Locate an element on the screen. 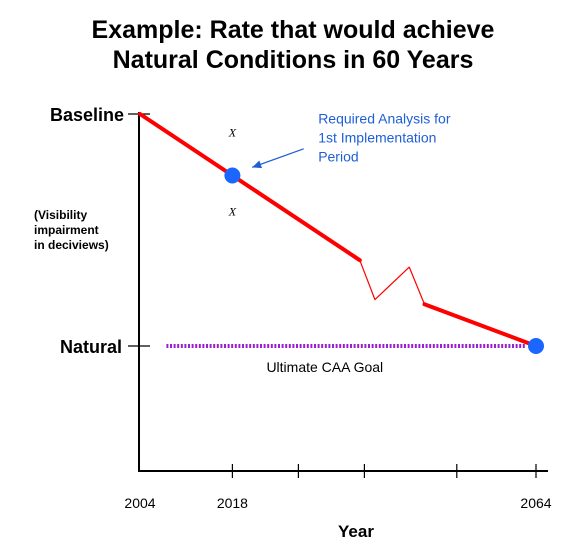 This screenshot has height=552, width=562. y-level-natural: Natural is located at coordinates (91, 347).